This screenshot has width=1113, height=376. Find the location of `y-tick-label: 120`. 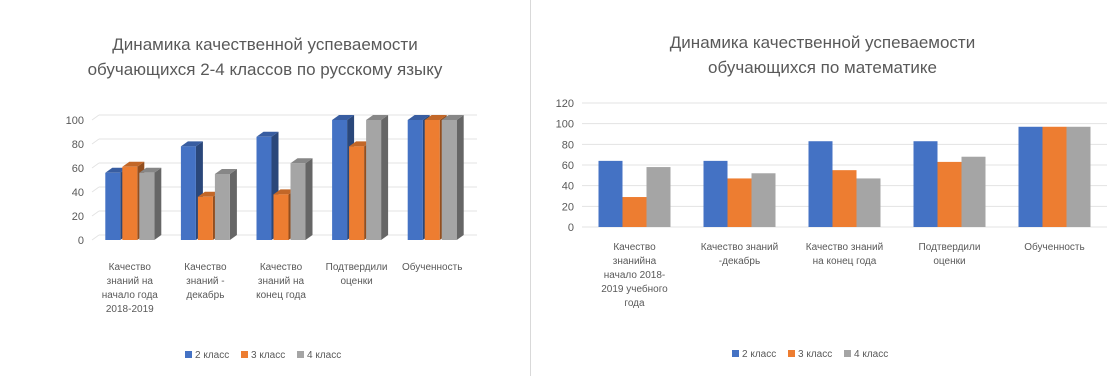

y-tick-label: 120 is located at coordinates (565, 104).